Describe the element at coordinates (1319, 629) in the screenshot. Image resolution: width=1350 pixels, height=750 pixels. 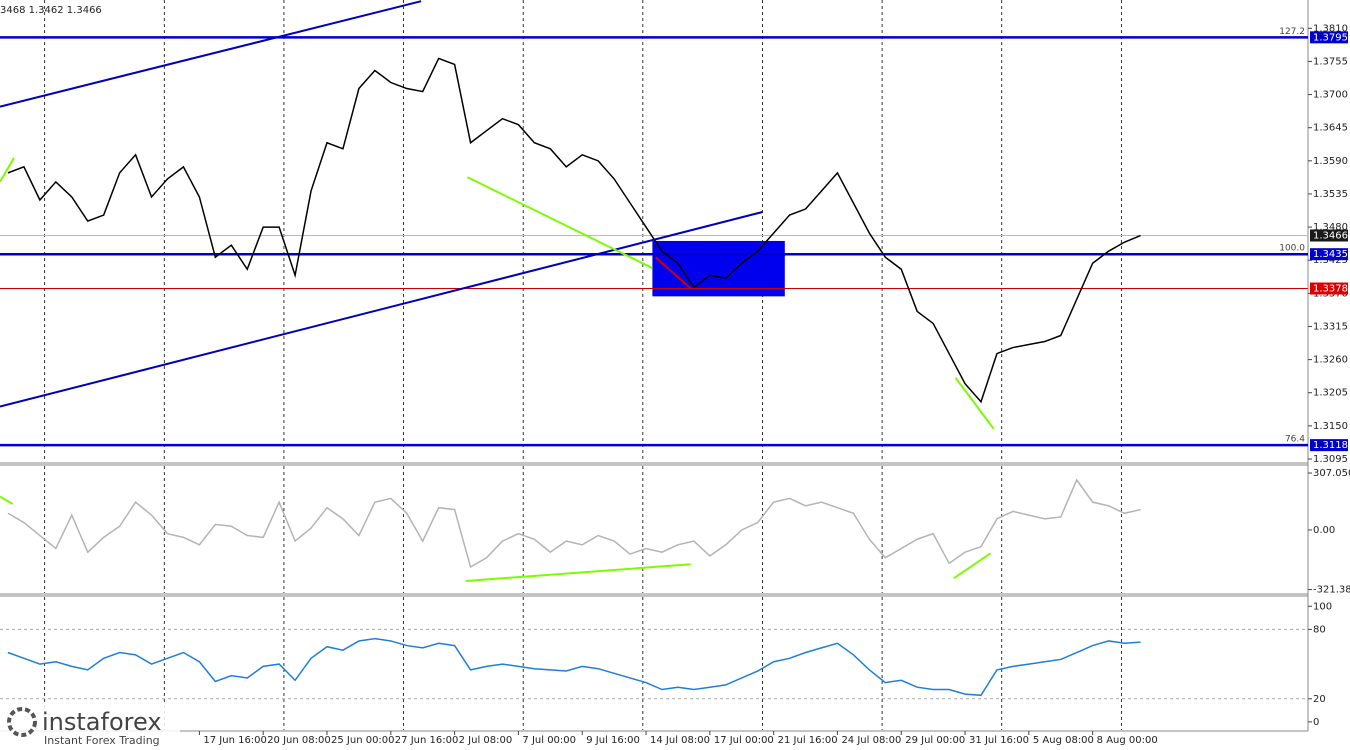
I see `y-tick-label: 80` at that location.